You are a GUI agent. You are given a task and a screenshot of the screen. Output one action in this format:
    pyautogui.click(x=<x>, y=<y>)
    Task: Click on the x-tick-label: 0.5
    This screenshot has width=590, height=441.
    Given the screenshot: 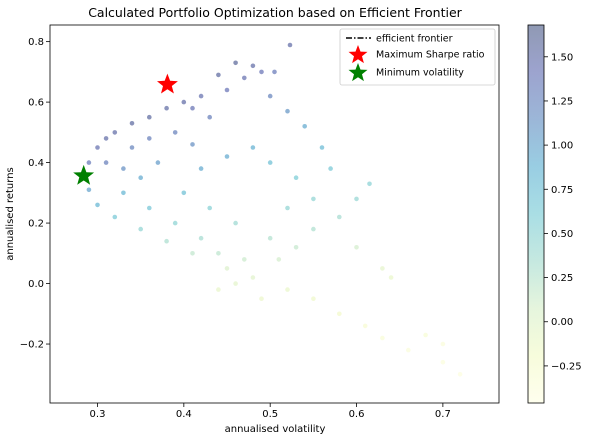 What is the action you would take?
    pyautogui.click(x=270, y=414)
    